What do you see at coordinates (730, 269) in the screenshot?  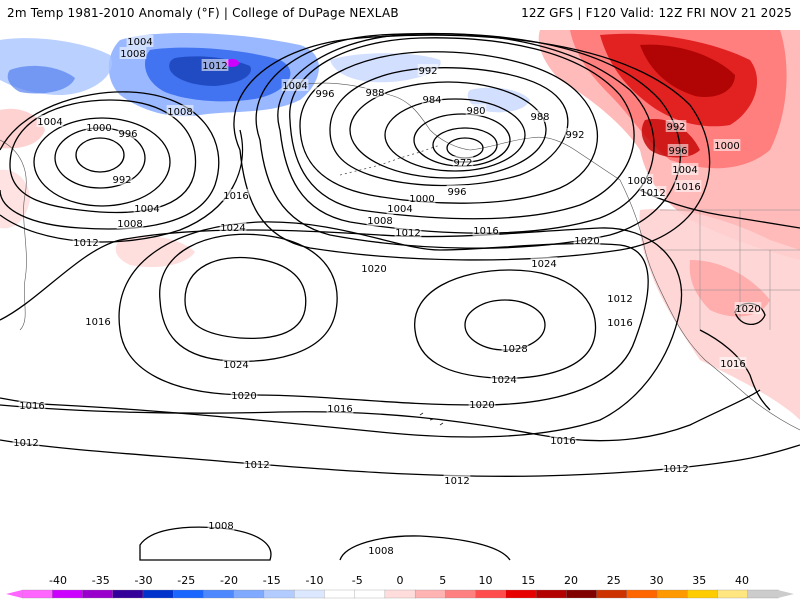 I see `state-borders` at bounding box center [730, 269].